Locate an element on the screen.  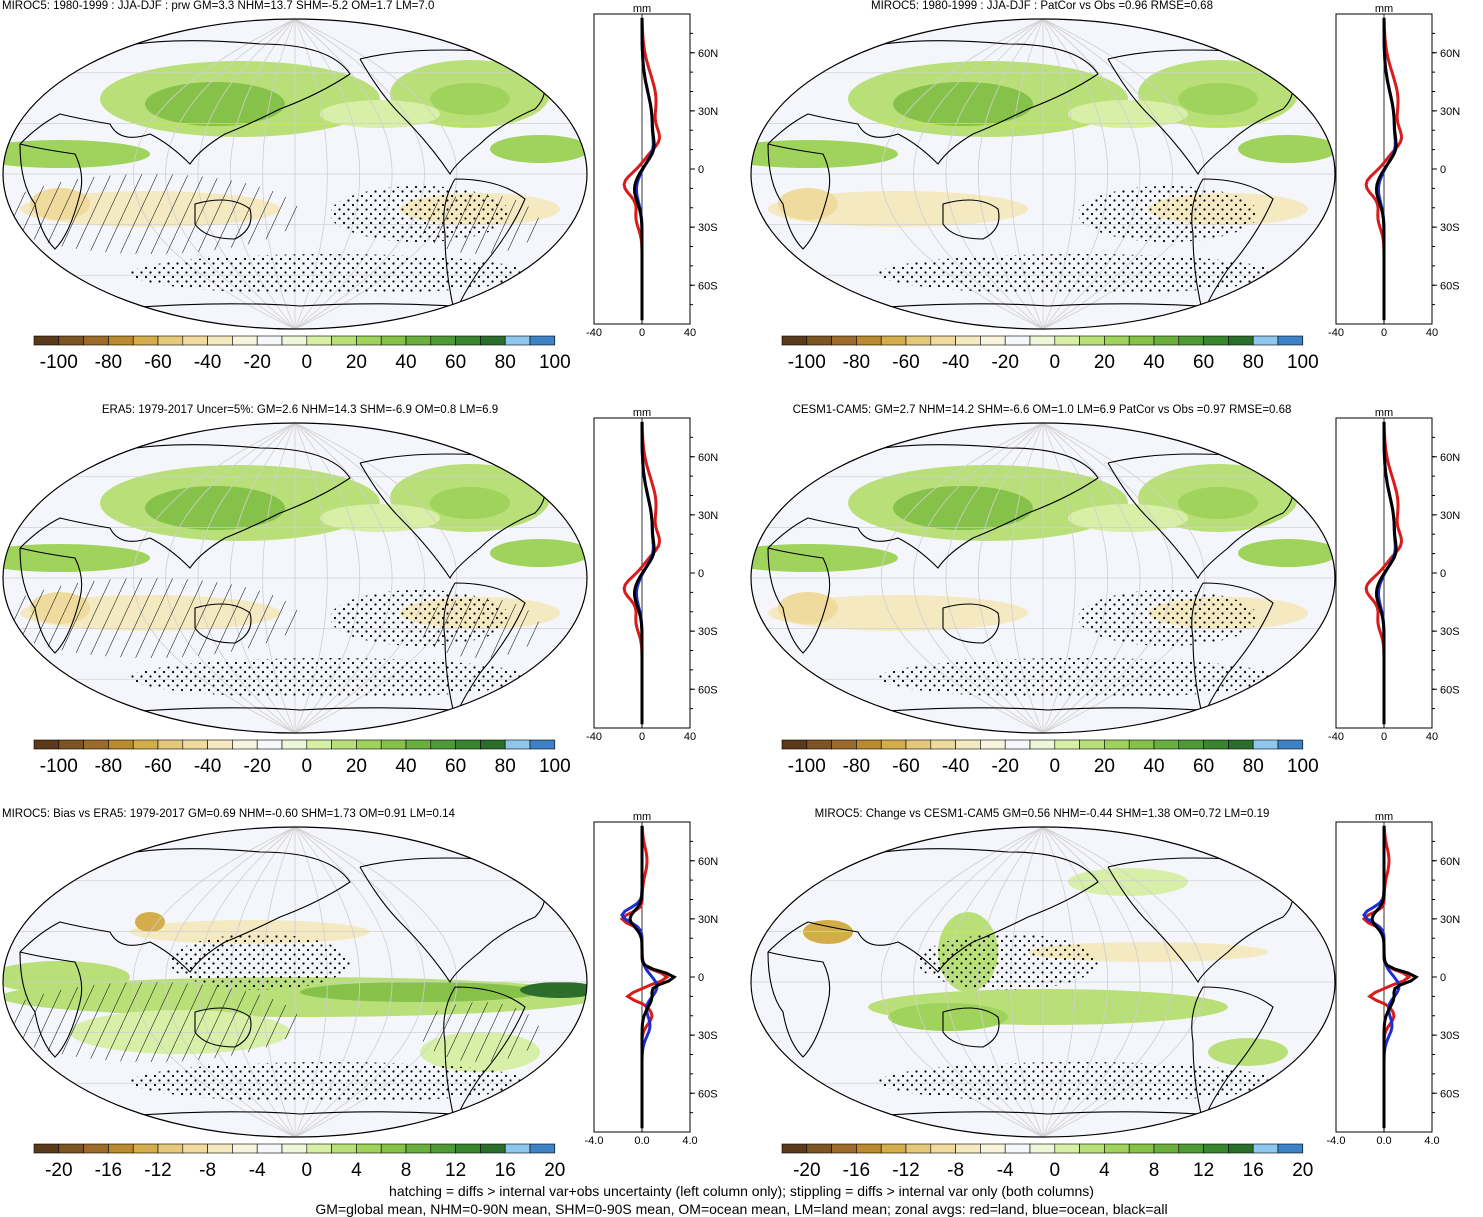
colorbar-label: 12 is located at coordinates (455, 1170).